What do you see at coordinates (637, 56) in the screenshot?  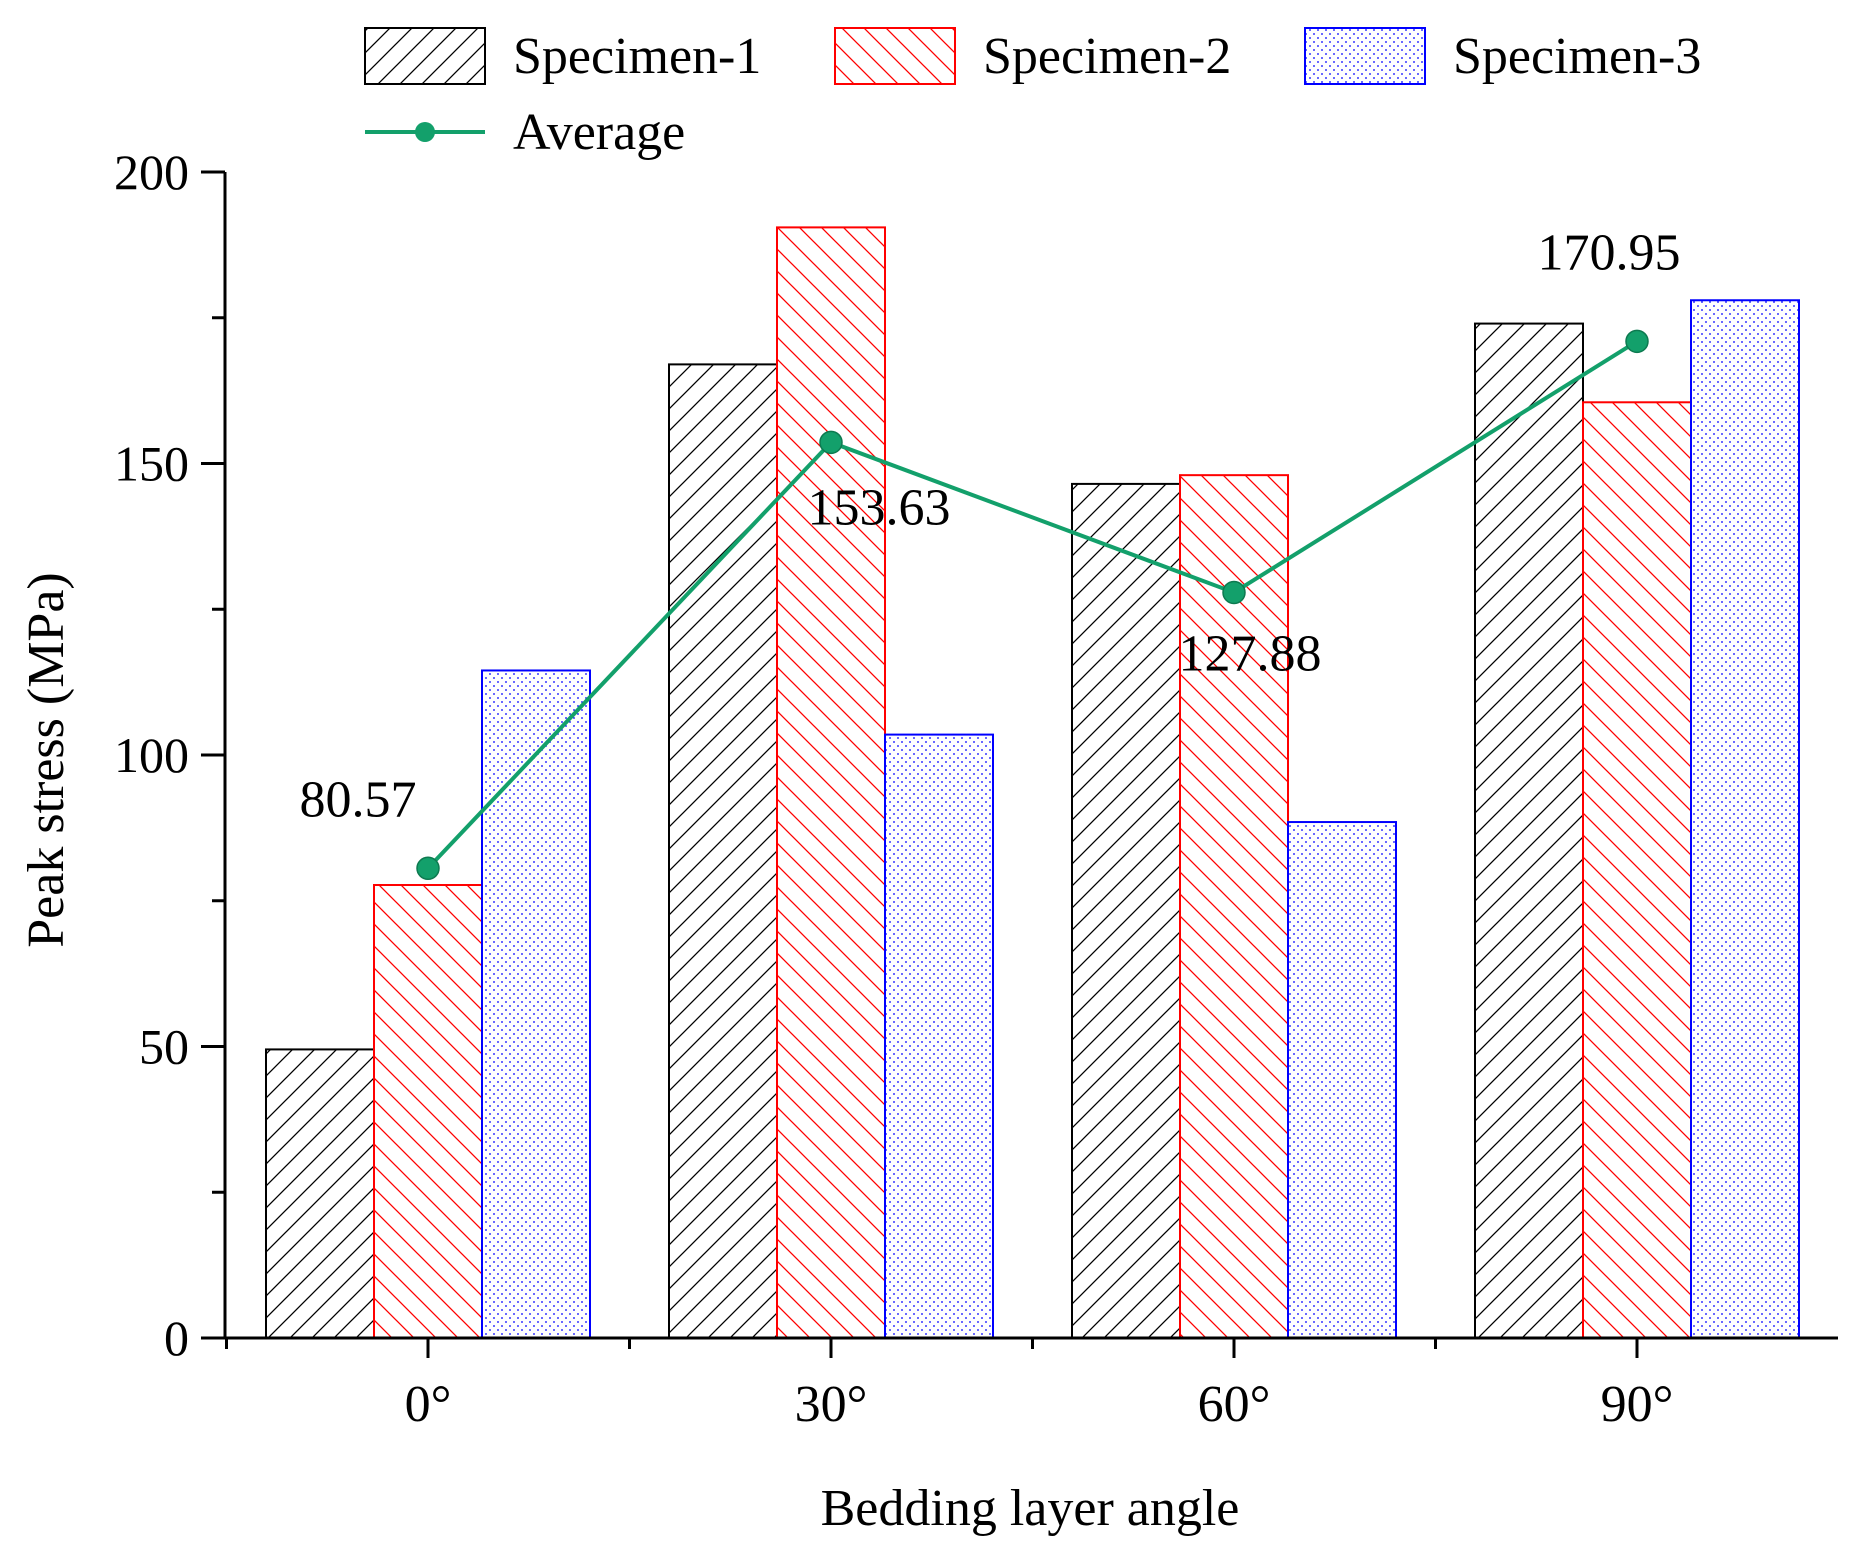 I see `legend-label-specimen-1: Specimen-1` at bounding box center [637, 56].